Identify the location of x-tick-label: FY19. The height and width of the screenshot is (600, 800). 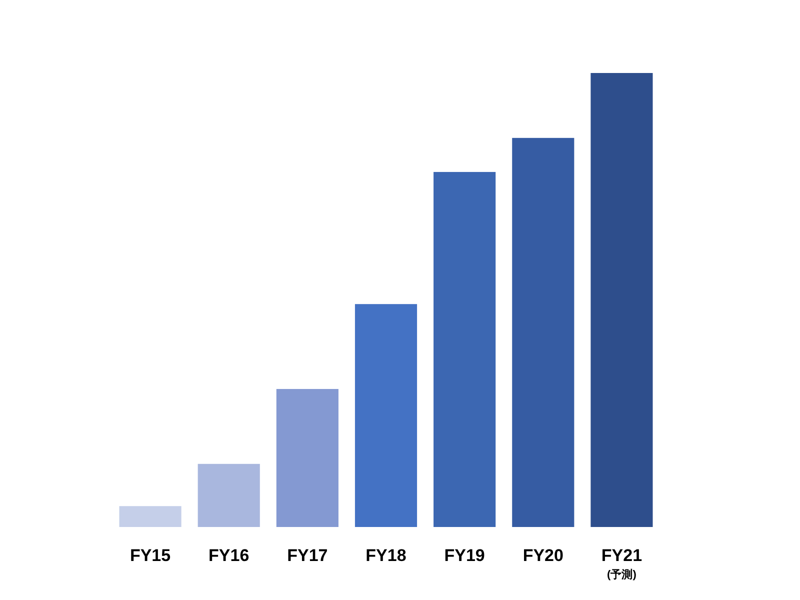
(464, 555).